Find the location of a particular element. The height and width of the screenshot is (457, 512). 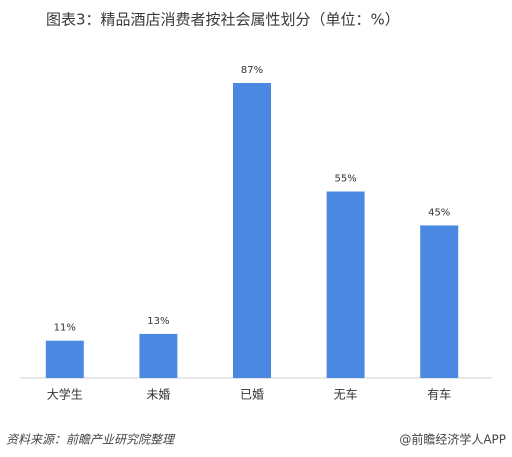

source-note: 资料来源：前瞻产业研究院整理 is located at coordinates (91, 440).